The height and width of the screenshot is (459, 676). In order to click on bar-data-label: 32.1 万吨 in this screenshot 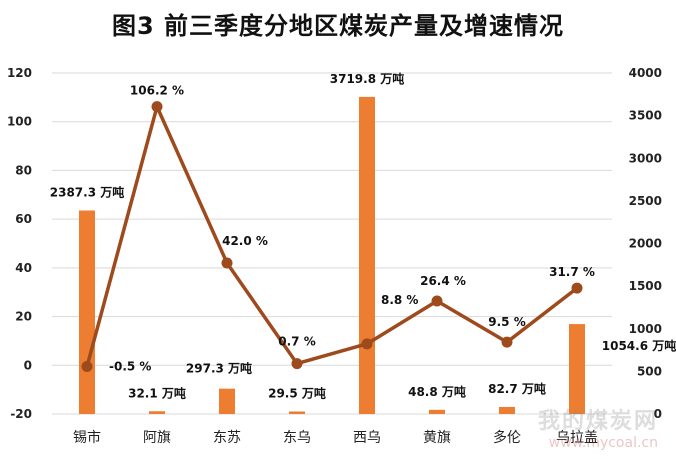, I will do `click(157, 392)`.